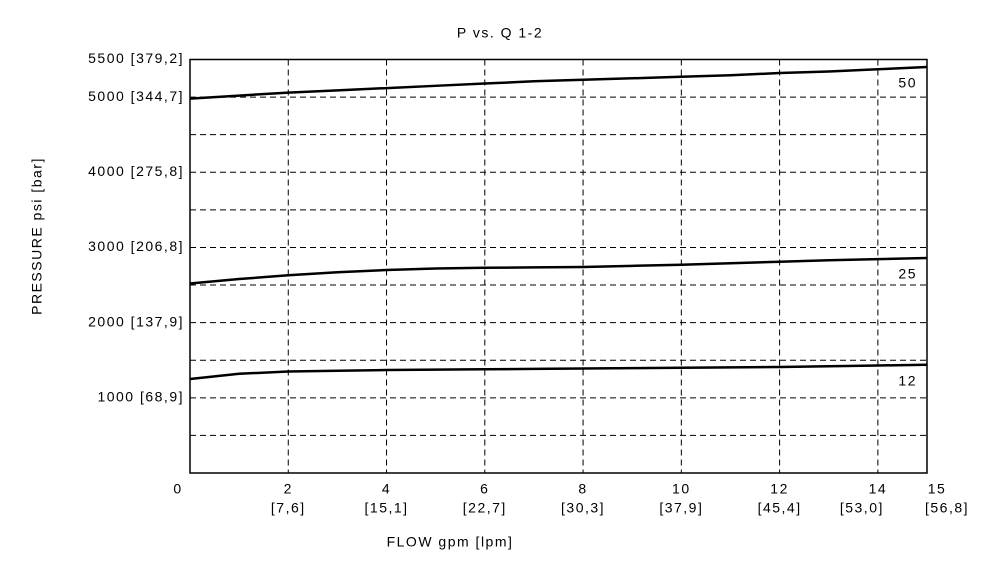  Describe the element at coordinates (681, 489) in the screenshot. I see `x-tick-label: 10` at that location.